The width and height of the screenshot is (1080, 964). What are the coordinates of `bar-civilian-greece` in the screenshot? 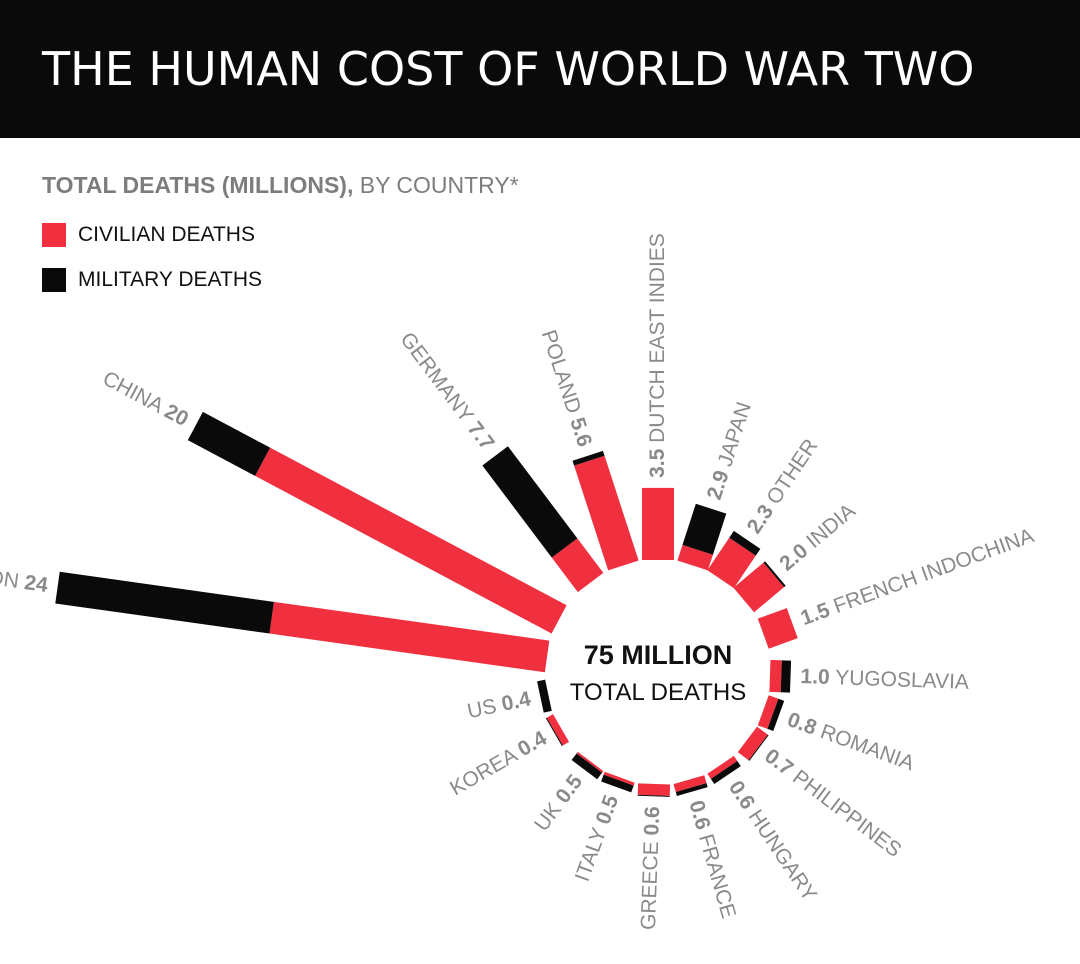 It's located at (654, 789).